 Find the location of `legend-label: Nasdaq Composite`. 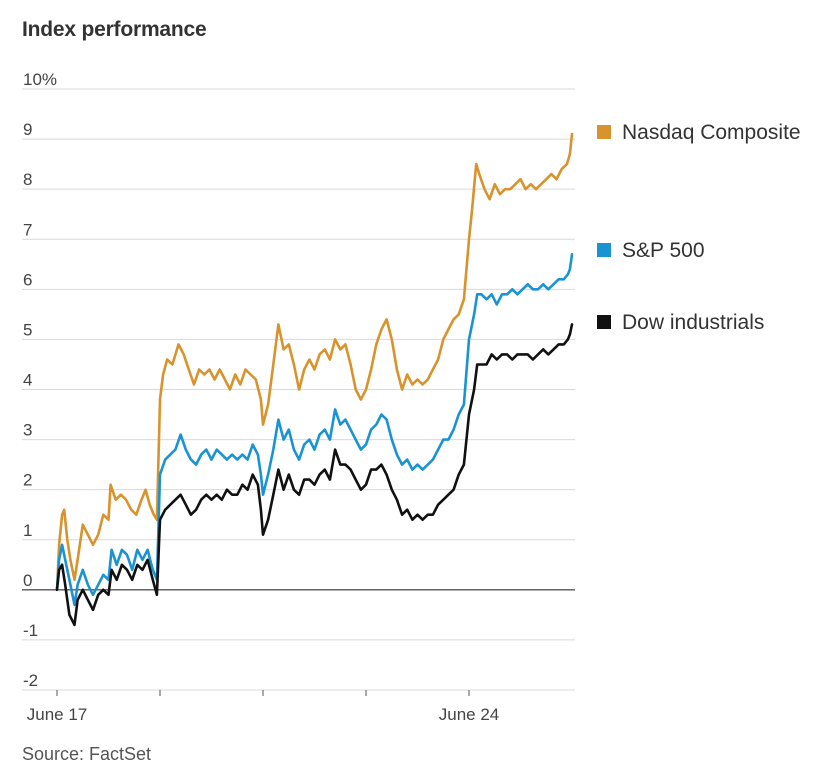

legend-label: Nasdaq Composite is located at coordinates (711, 132).